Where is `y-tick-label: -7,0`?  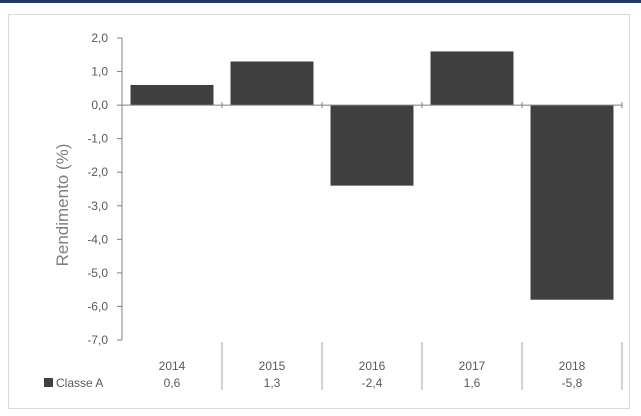
y-tick-label: -7,0 is located at coordinates (97, 340).